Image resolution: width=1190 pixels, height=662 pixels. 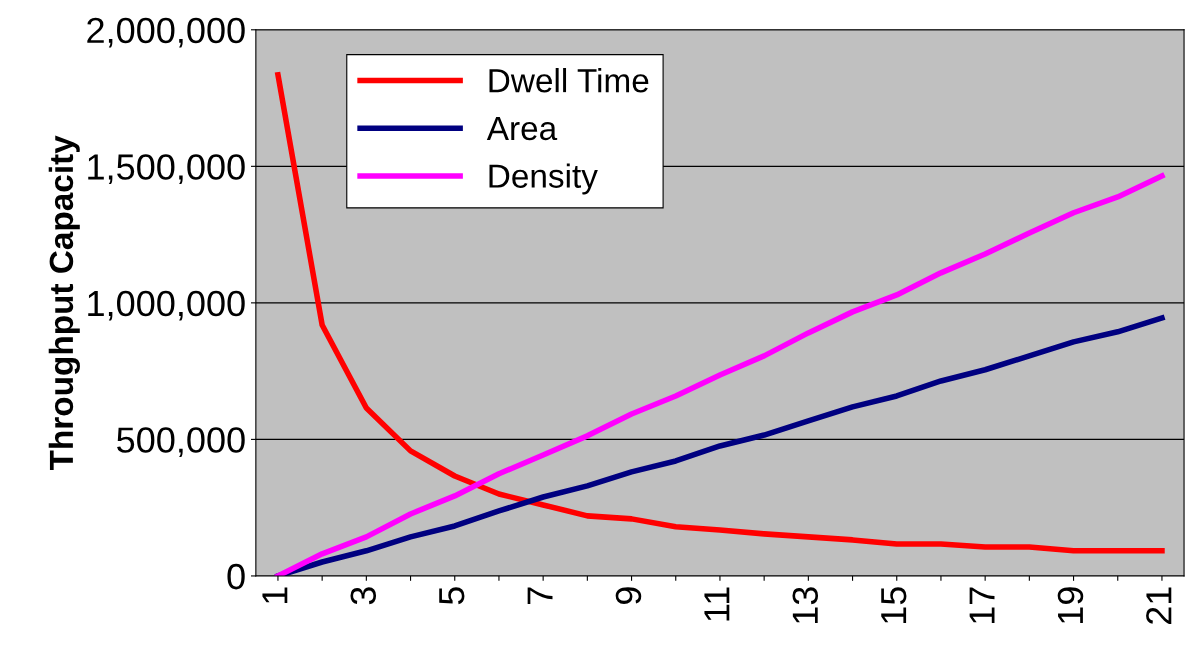 What do you see at coordinates (236, 576) in the screenshot?
I see `y-tick-label: 0` at bounding box center [236, 576].